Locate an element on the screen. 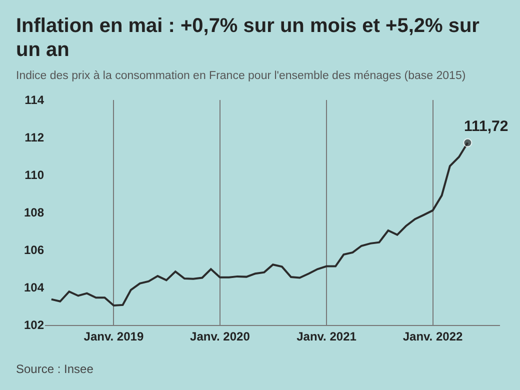 The width and height of the screenshot is (520, 390). annotation: 111,72 is located at coordinates (486, 126).